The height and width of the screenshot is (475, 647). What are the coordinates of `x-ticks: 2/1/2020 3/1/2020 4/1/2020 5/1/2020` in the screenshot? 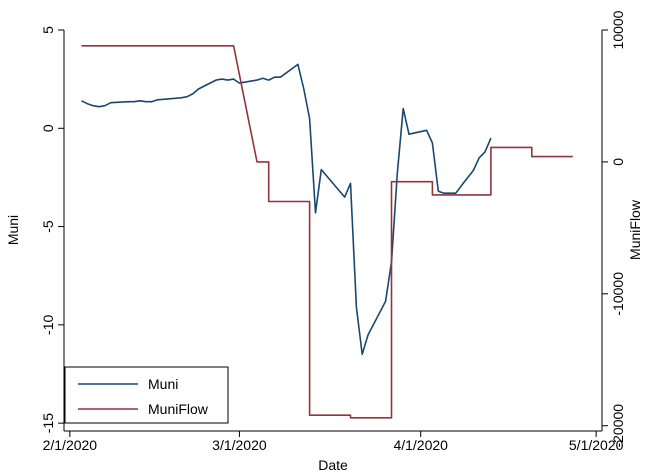 It's located at (333, 442).